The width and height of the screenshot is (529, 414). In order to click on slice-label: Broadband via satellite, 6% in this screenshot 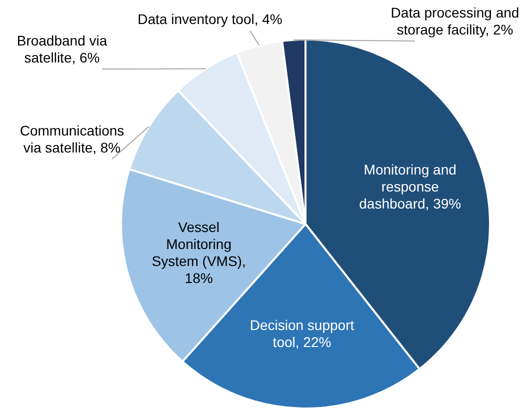, I will do `click(62, 49)`.